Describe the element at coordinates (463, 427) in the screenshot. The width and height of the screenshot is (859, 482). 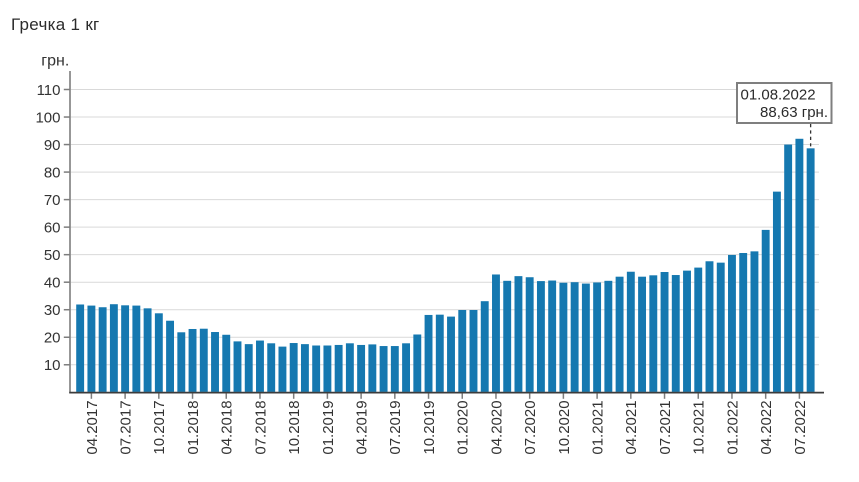
I see `svg-text: 01.2020` at that location.